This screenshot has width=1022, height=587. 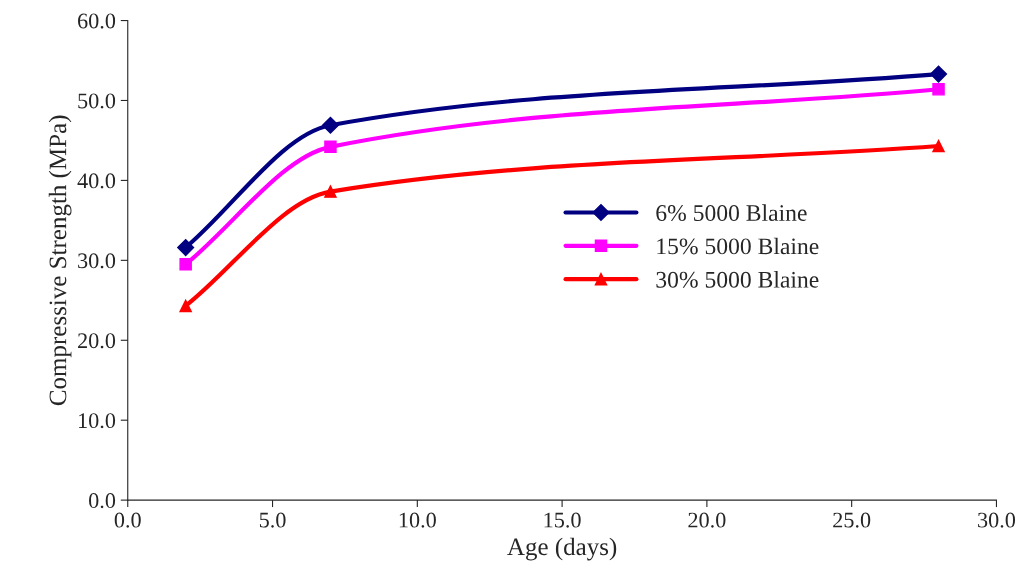 I want to click on legend-label: 6% 5000 Blaine, so click(x=731, y=213).